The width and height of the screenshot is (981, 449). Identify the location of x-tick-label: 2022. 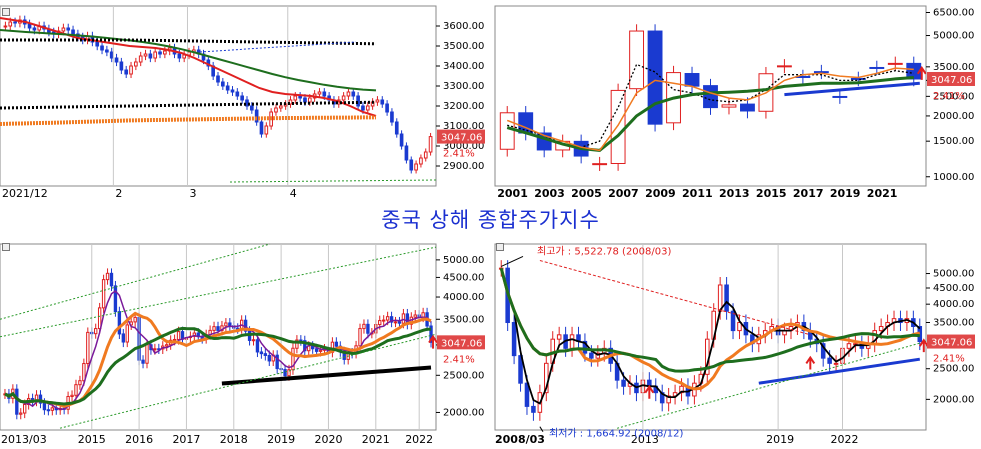
(845, 439).